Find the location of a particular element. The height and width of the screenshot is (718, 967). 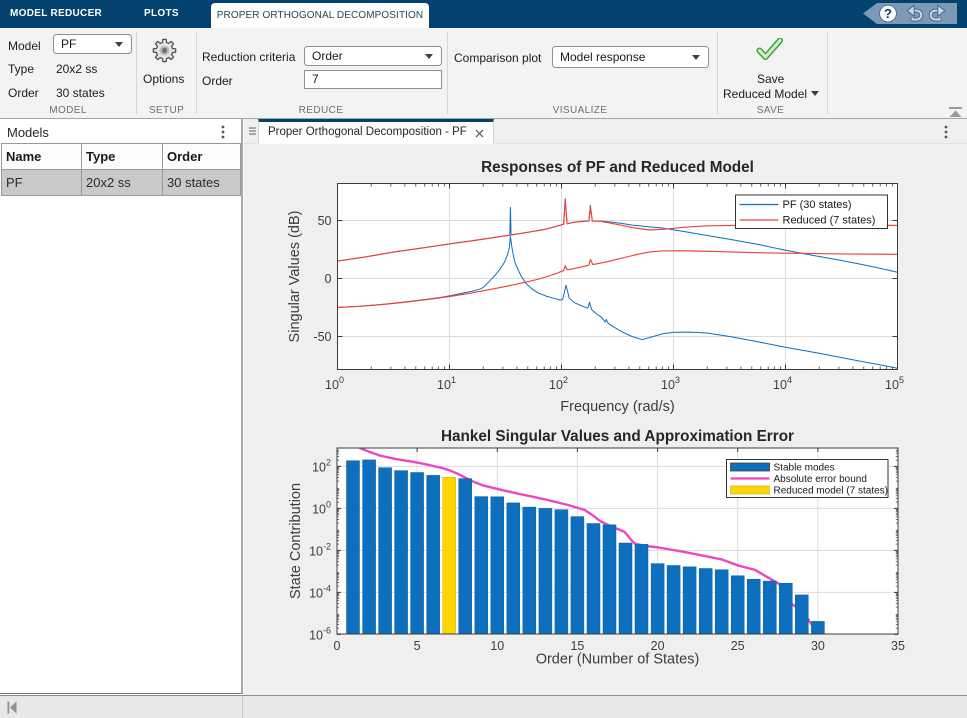

svg-text: 30 is located at coordinates (818, 646).